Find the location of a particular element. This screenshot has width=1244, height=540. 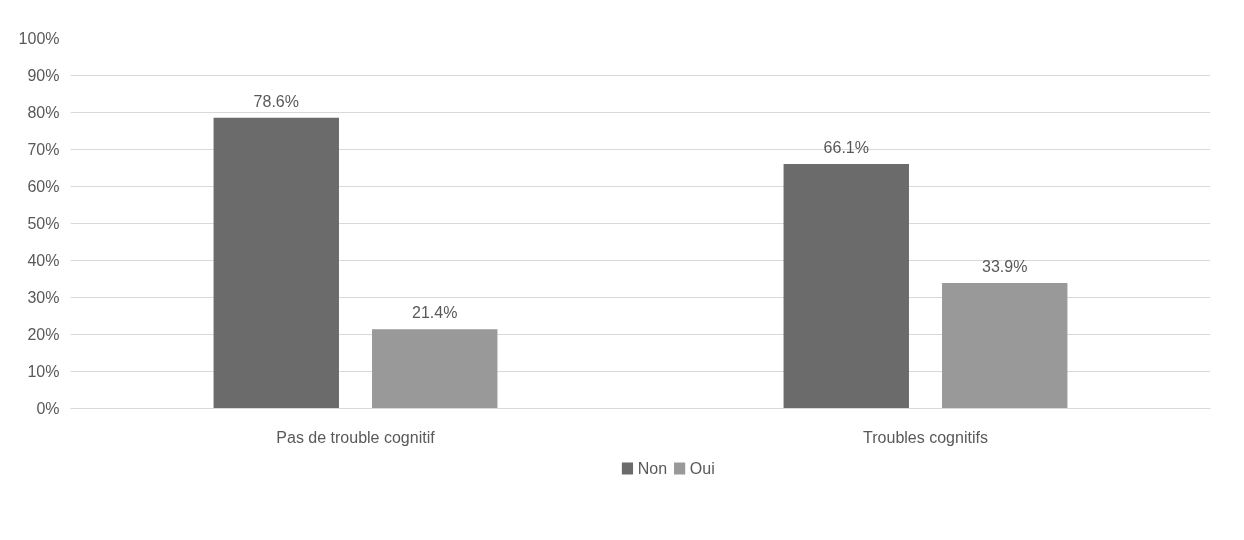

legend-label: Oui is located at coordinates (702, 468).